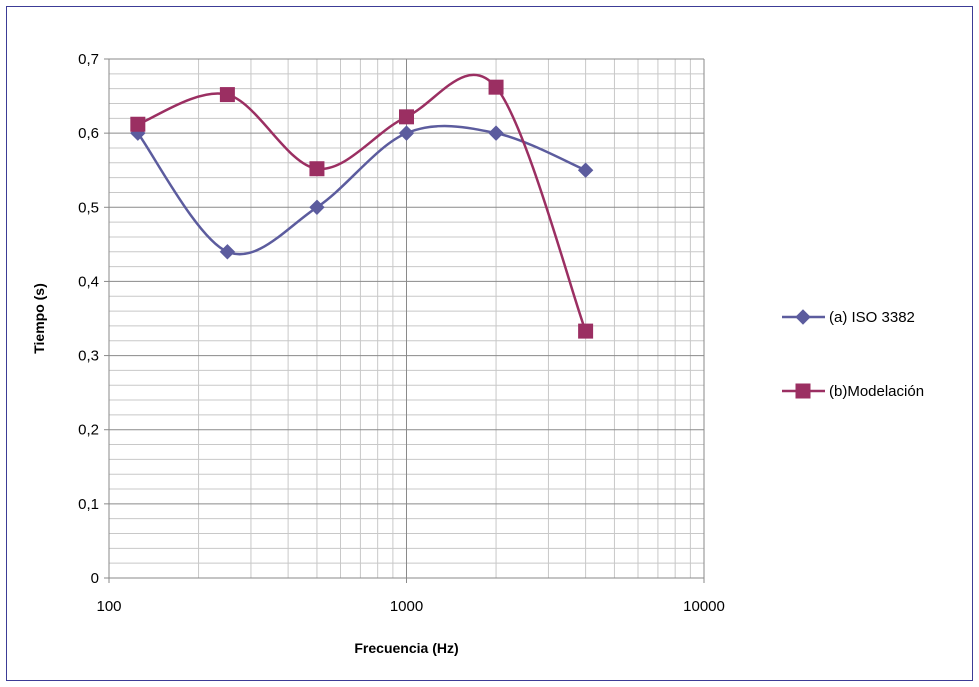 This screenshot has width=979, height=687. What do you see at coordinates (88, 207) in the screenshot?
I see `y-tick-label: 0,5` at bounding box center [88, 207].